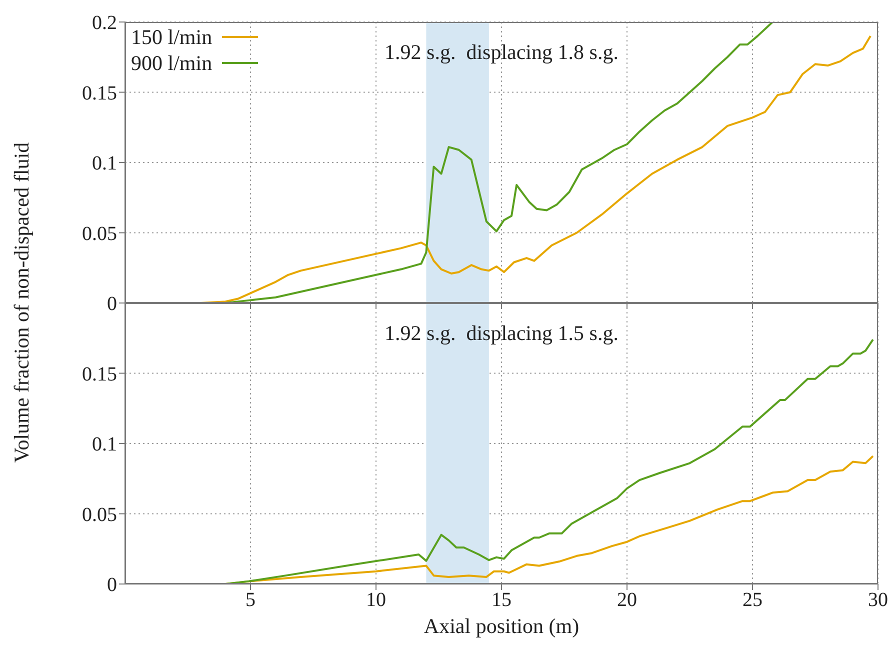 The width and height of the screenshot is (896, 658). What do you see at coordinates (376, 600) in the screenshot?
I see `x-tick-label: 10` at bounding box center [376, 600].